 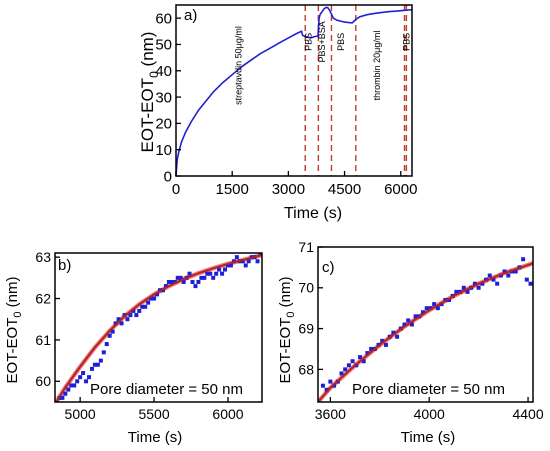 I want to click on panel-b-label: b), so click(x=64, y=265).